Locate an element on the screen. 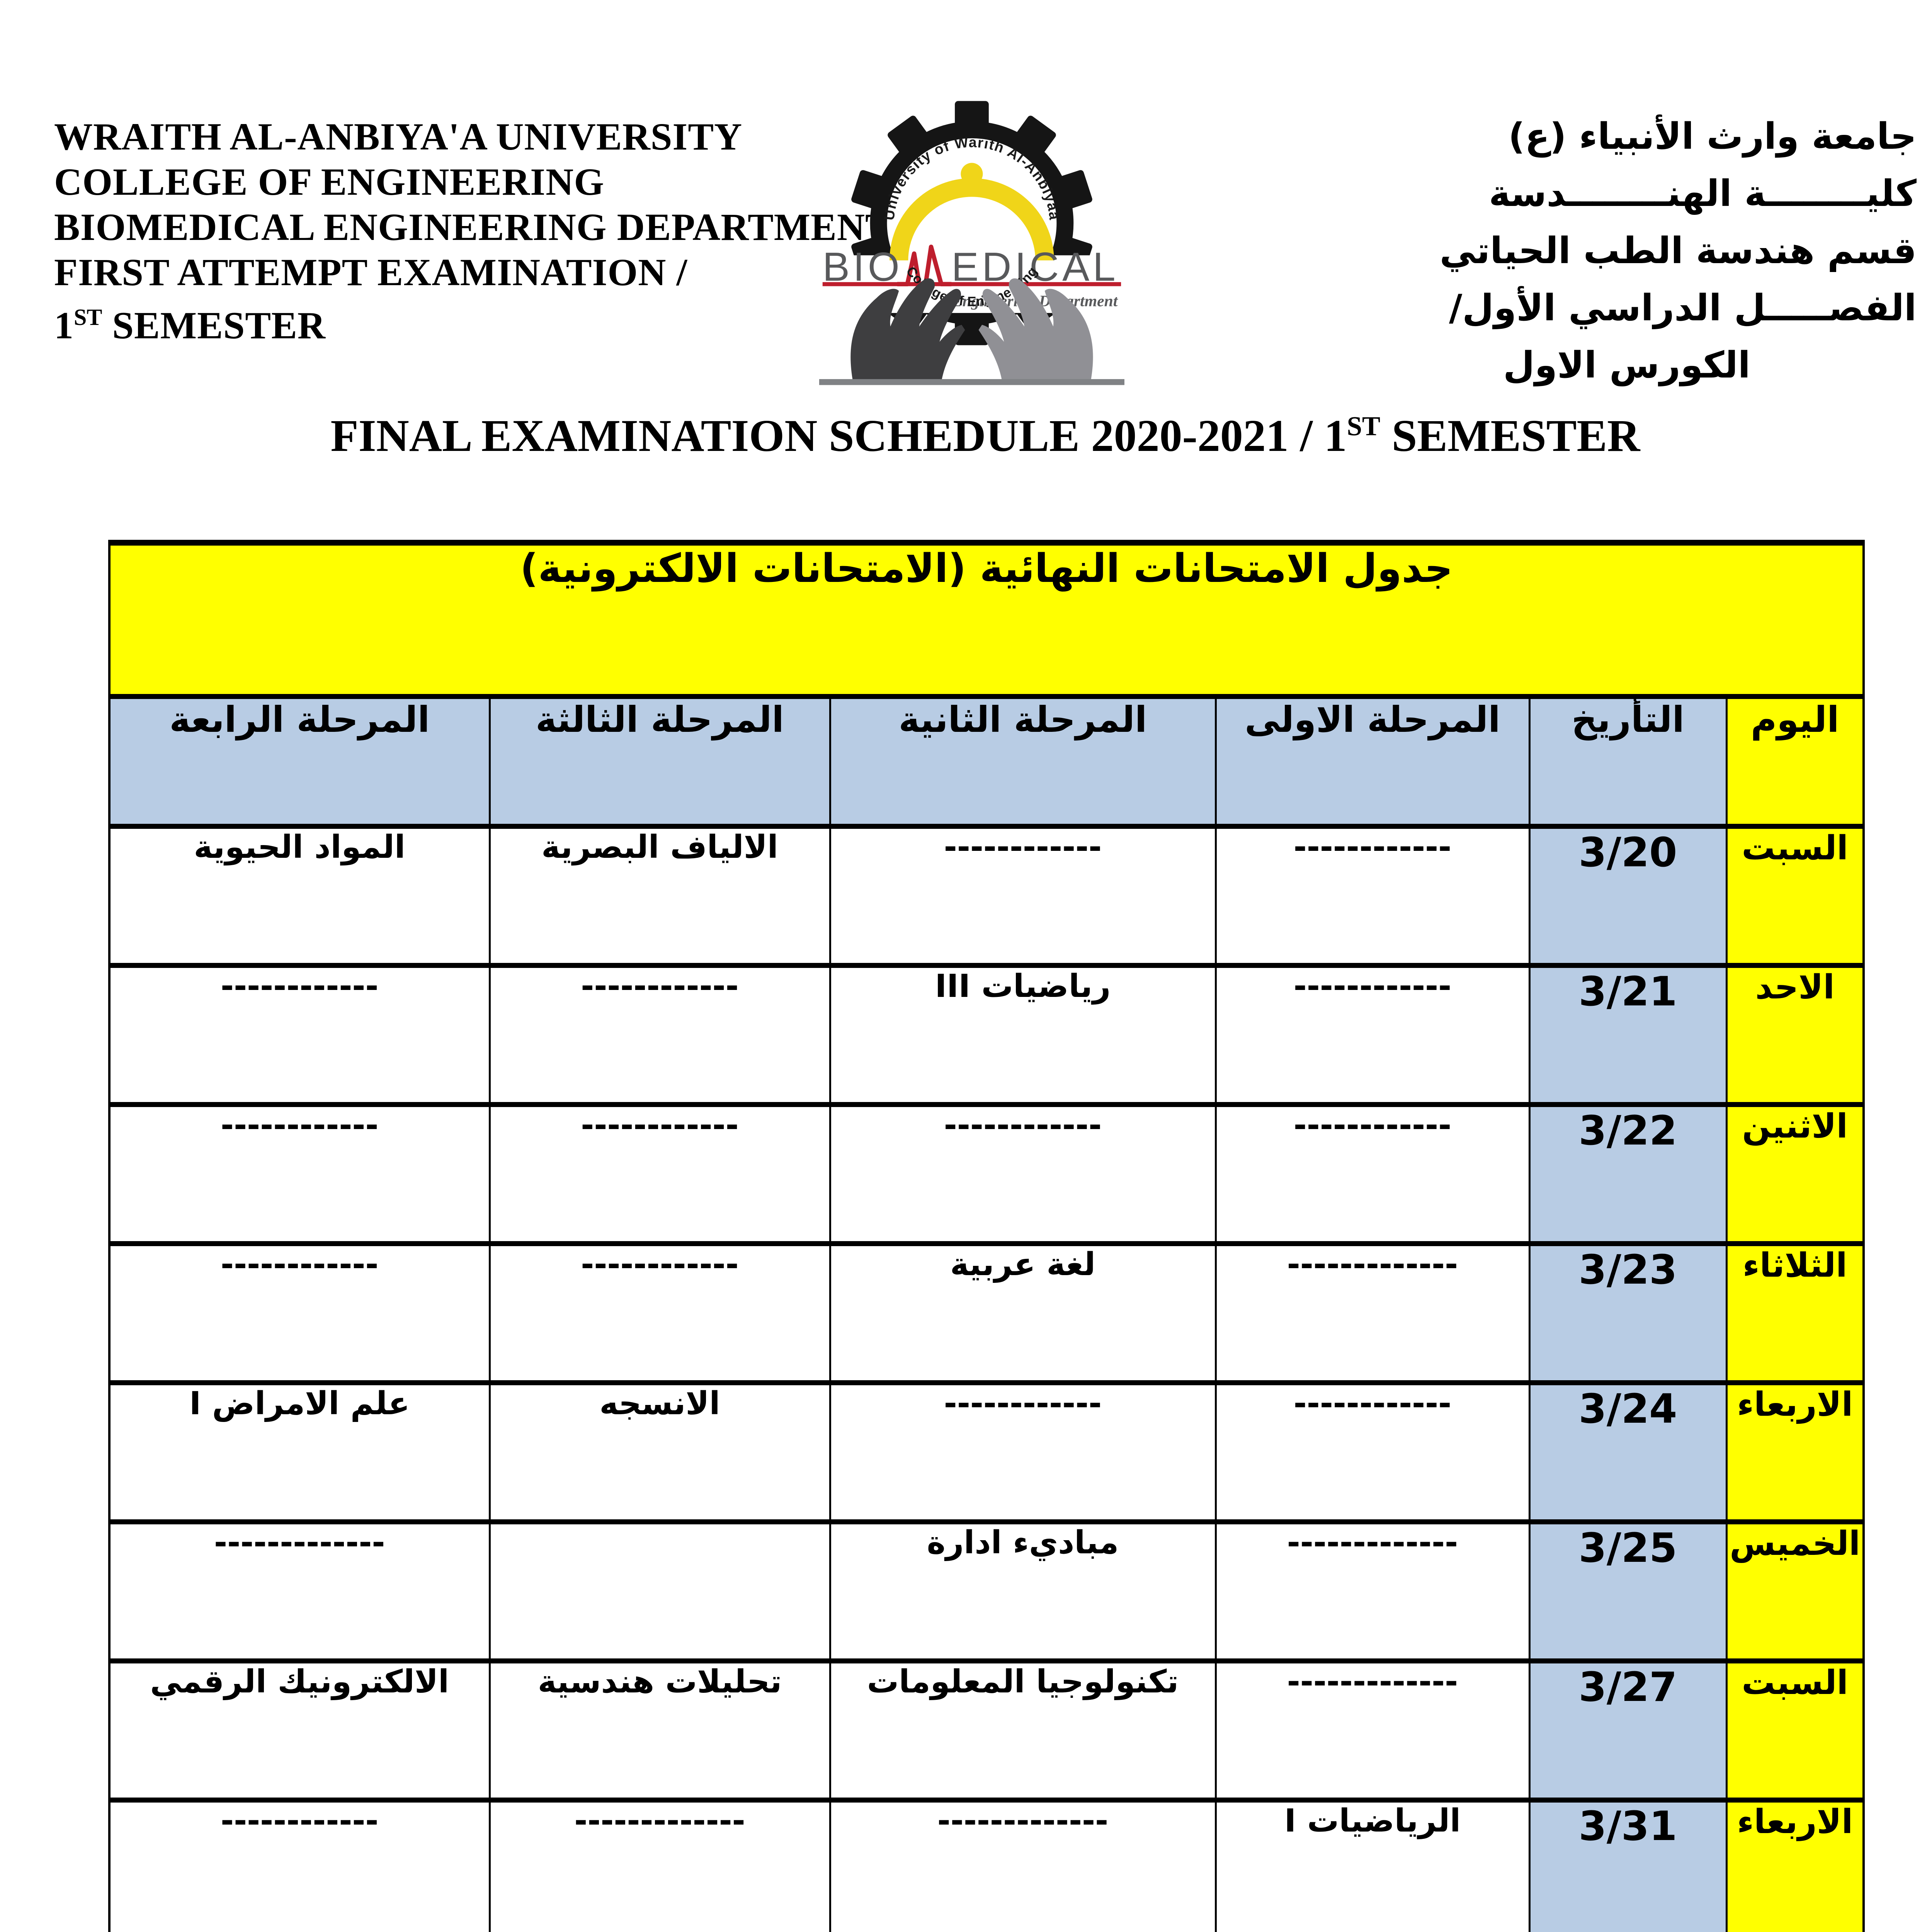 The image size is (1932, 1932). cell-date: 3/21 is located at coordinates (1628, 1035).